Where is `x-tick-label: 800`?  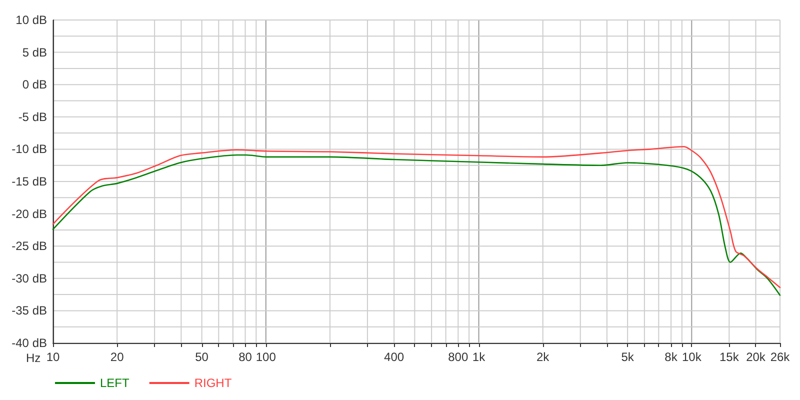
x-tick-label: 800 is located at coordinates (458, 357).